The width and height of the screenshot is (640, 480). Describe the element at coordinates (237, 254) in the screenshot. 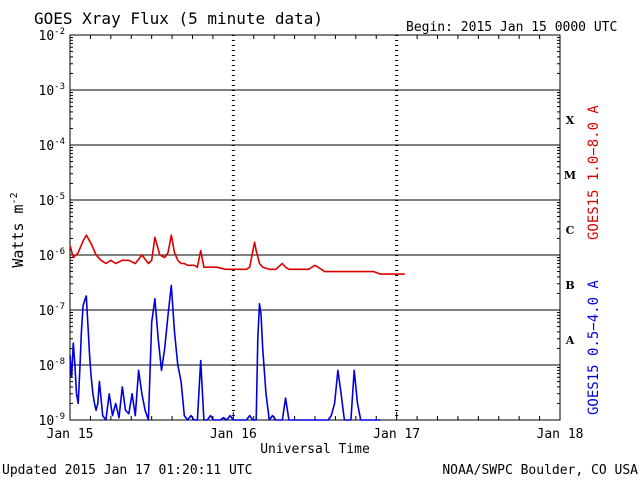

I see `series-line-long` at that location.